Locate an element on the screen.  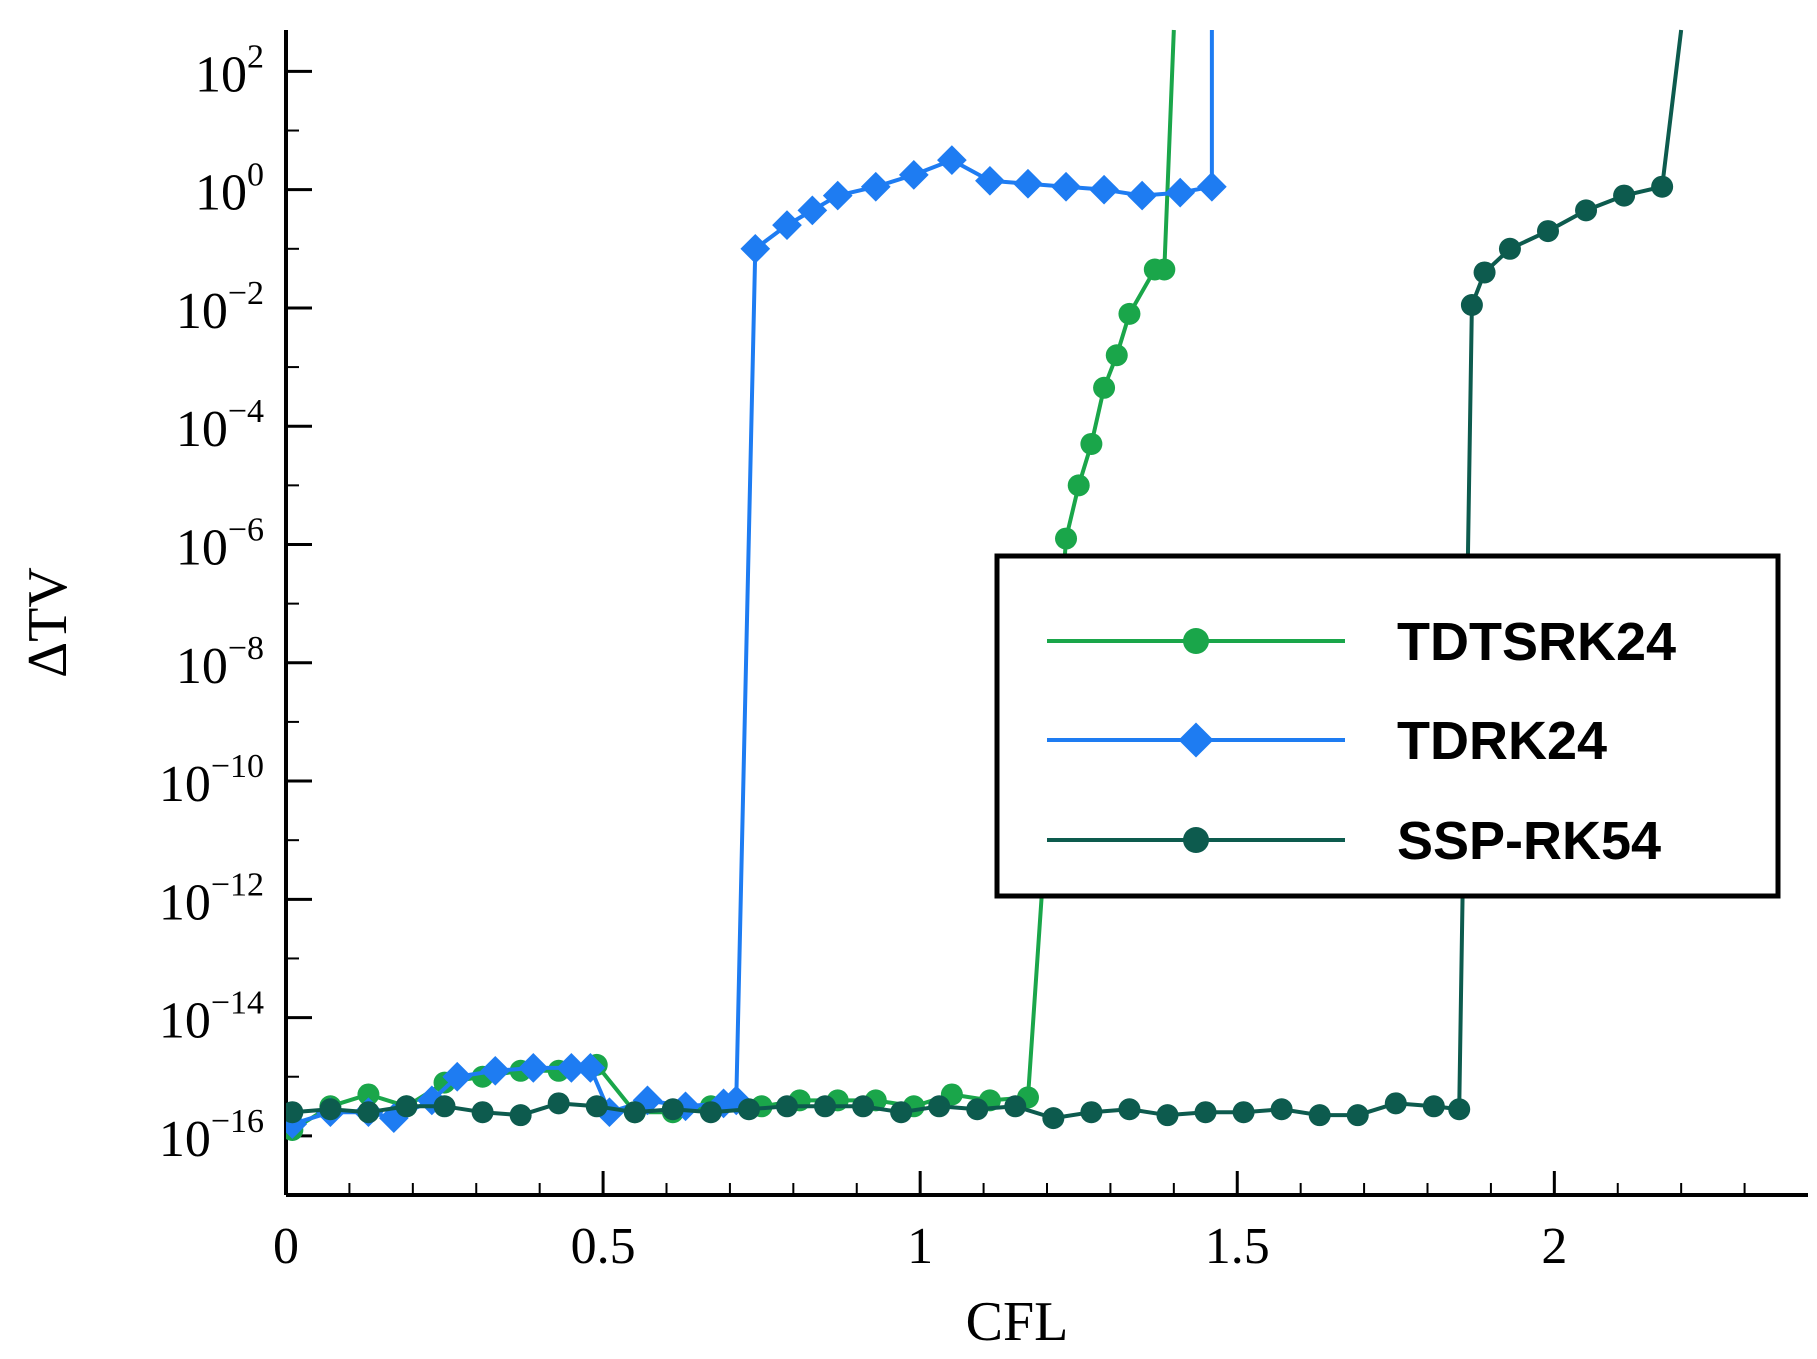
x-tick-label: 0 is located at coordinates (286, 1246).